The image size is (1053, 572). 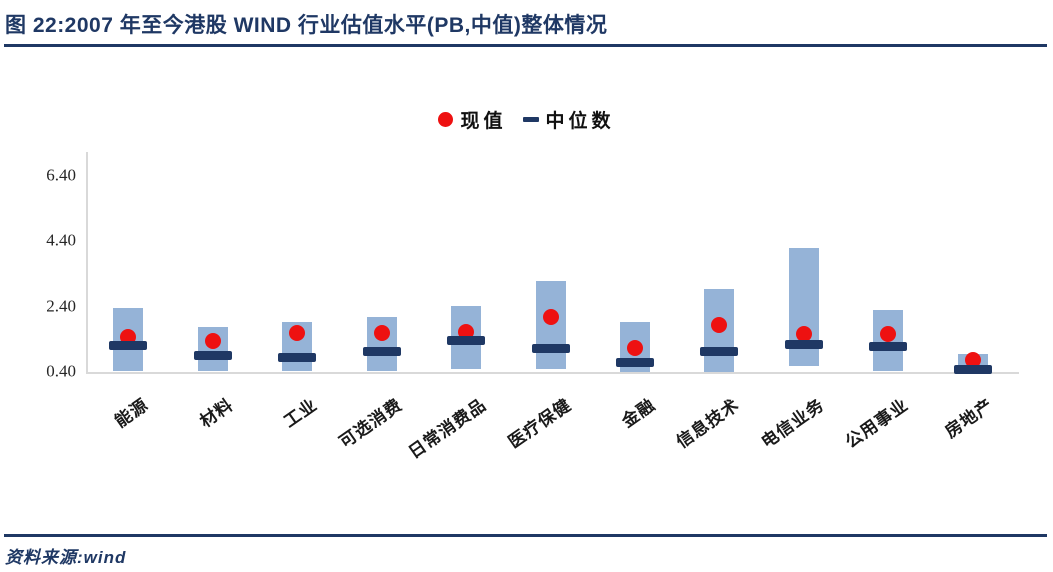 What do you see at coordinates (300, 413) in the screenshot?
I see `x-category-label: 工业` at bounding box center [300, 413].